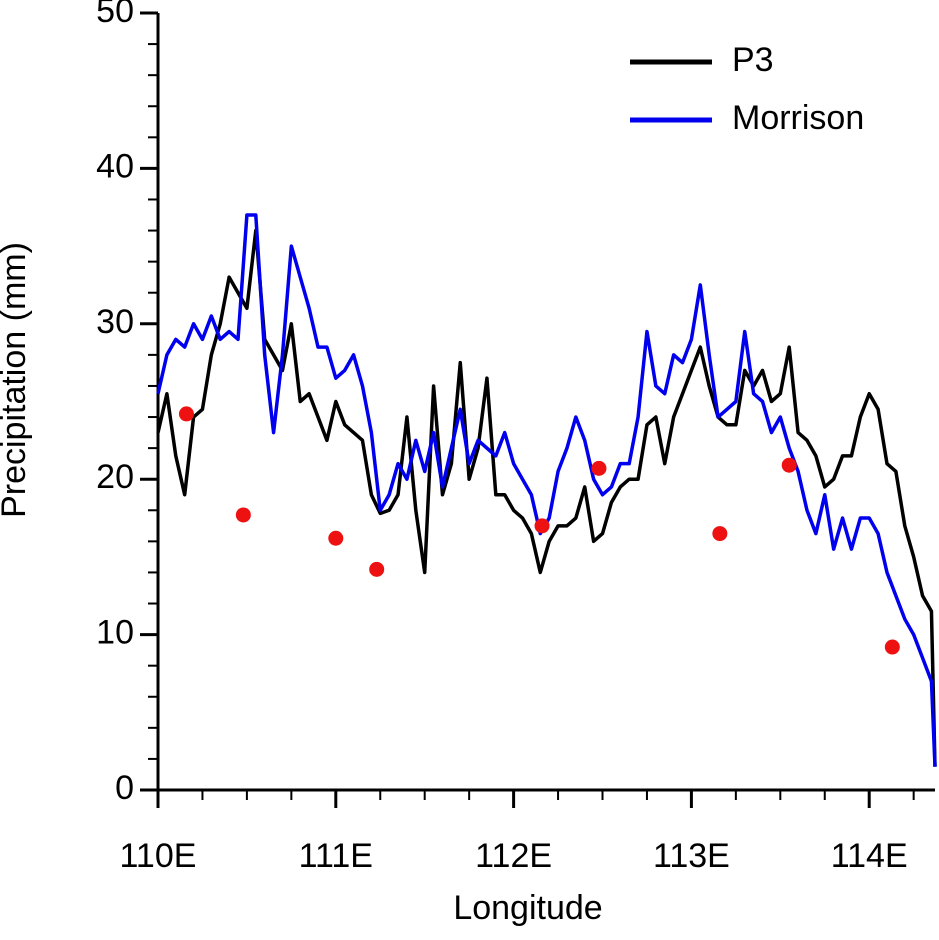 Image resolution: width=939 pixels, height=940 pixels. What do you see at coordinates (336, 856) in the screenshot?
I see `x-tick-label: 111E` at bounding box center [336, 856].